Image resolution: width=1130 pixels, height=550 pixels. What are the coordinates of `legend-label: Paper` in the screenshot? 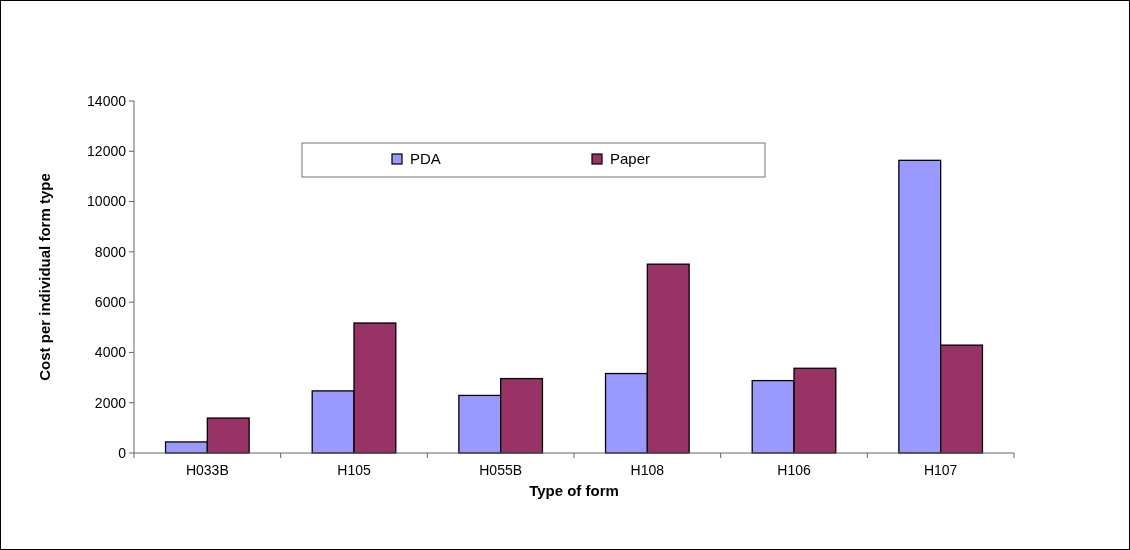 It's located at (630, 159).